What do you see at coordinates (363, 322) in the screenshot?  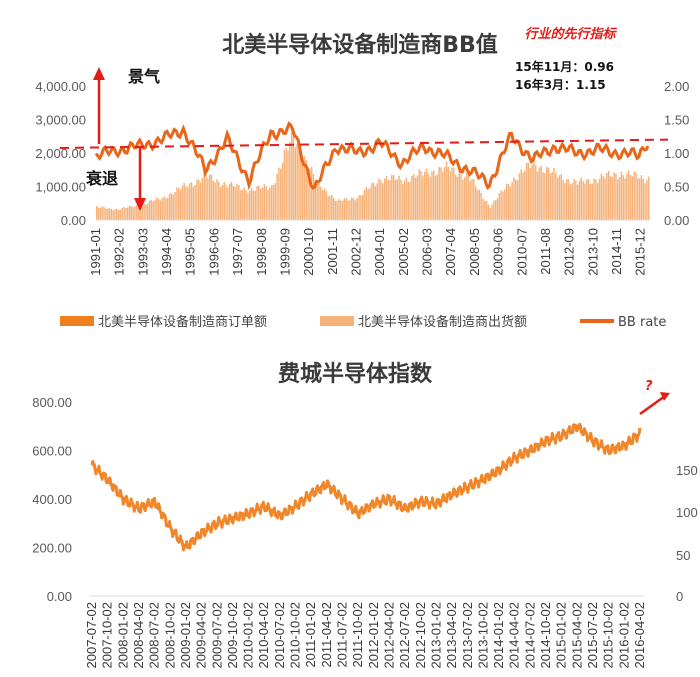 I see `legend: 北美半导体设备制造商订单额 北美半导体设备制造商出货额 BB rate` at bounding box center [363, 322].